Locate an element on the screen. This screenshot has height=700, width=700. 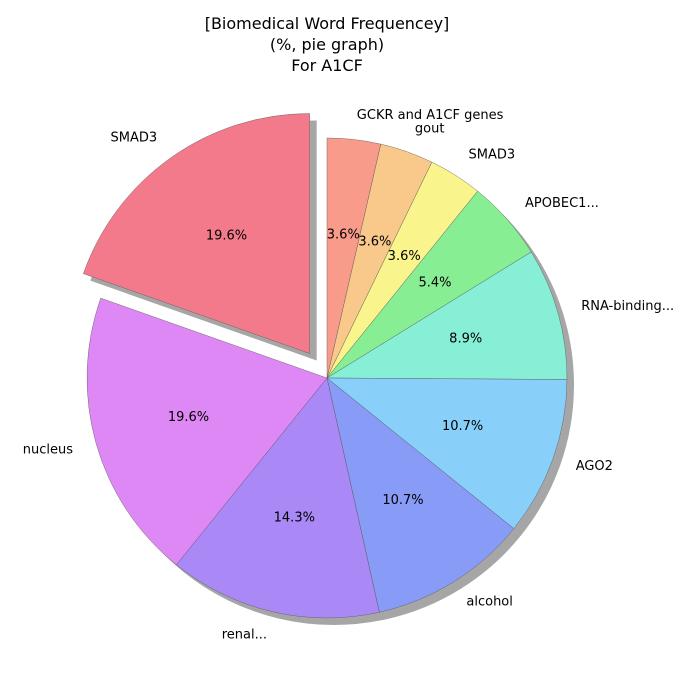
chart-title-line-1: [Biomedical Word Frequencey] is located at coordinates (327, 23).